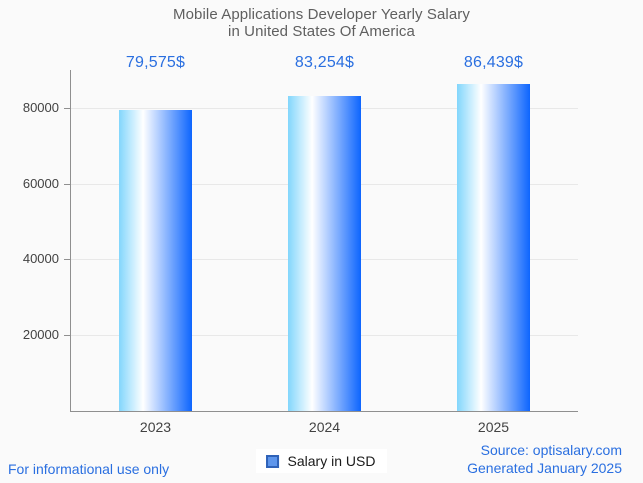 The width and height of the screenshot is (643, 483). Describe the element at coordinates (155, 427) in the screenshot. I see `x-axis-tick-label: 2023` at that location.